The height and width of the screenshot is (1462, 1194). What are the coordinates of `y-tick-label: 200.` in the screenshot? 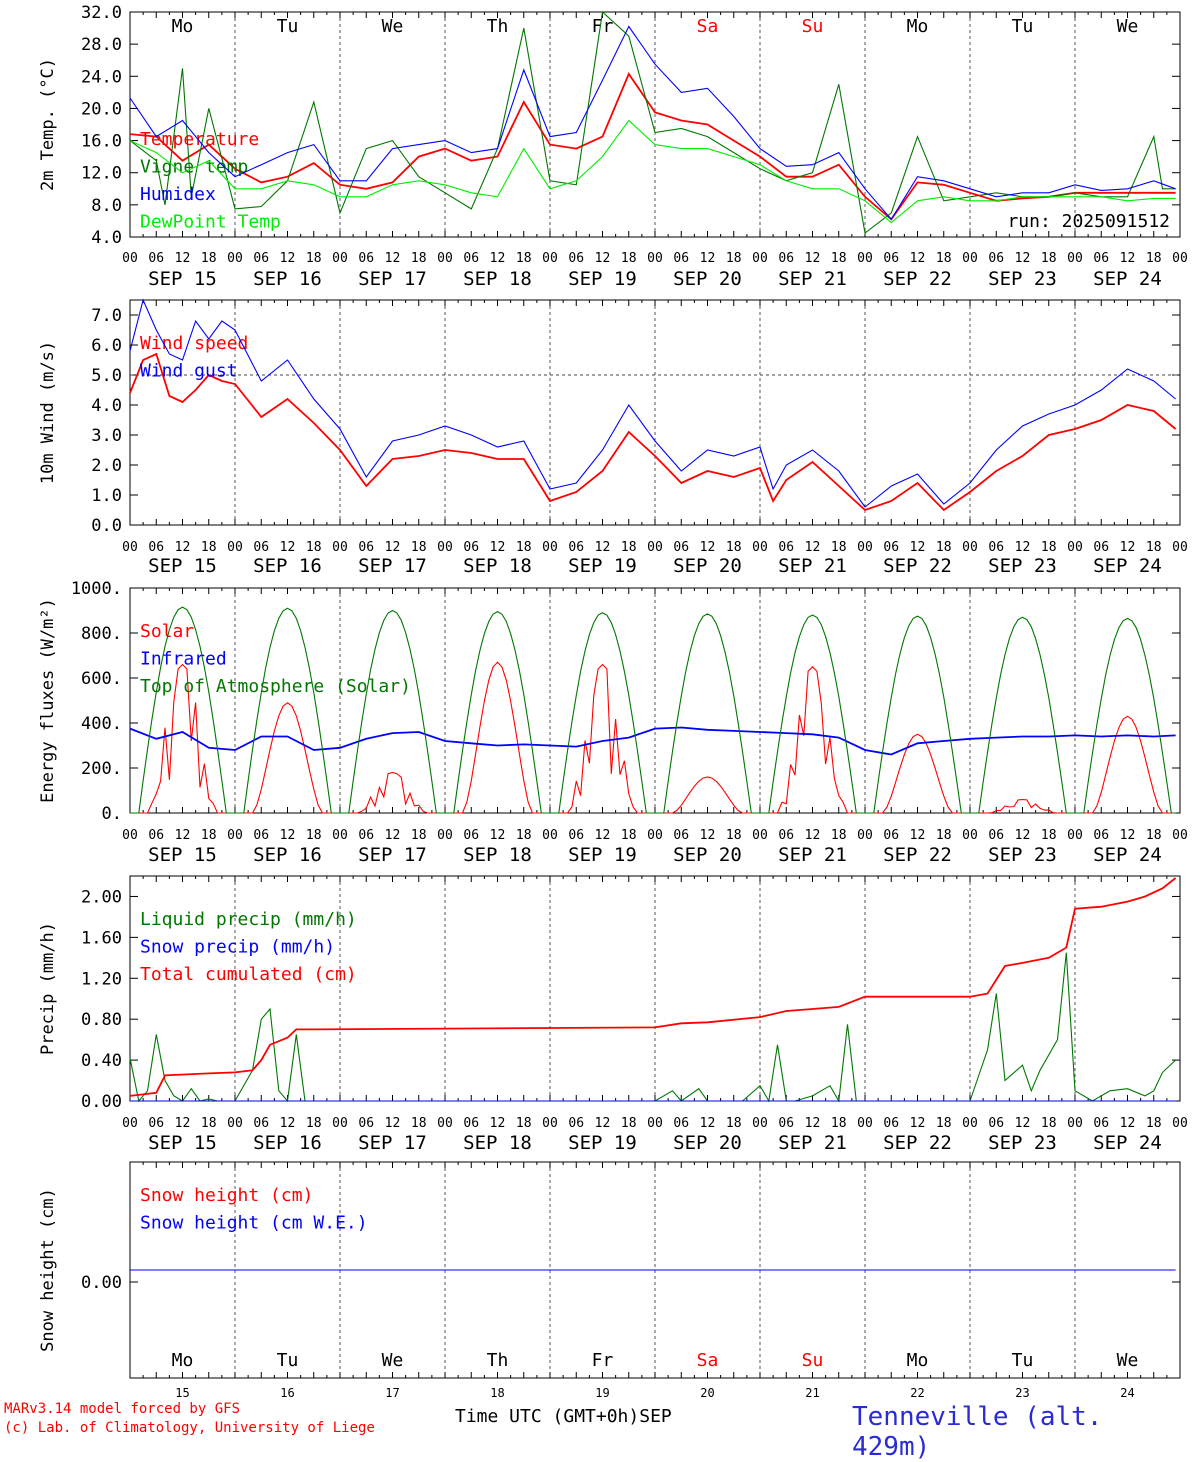 It's located at (101, 769).